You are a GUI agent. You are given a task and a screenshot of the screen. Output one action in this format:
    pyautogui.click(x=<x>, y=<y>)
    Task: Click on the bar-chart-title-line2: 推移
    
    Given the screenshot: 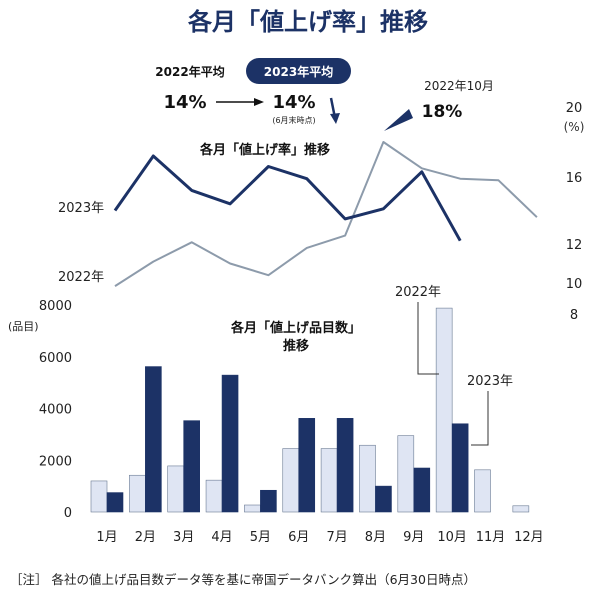 What is the action you would take?
    pyautogui.click(x=296, y=346)
    